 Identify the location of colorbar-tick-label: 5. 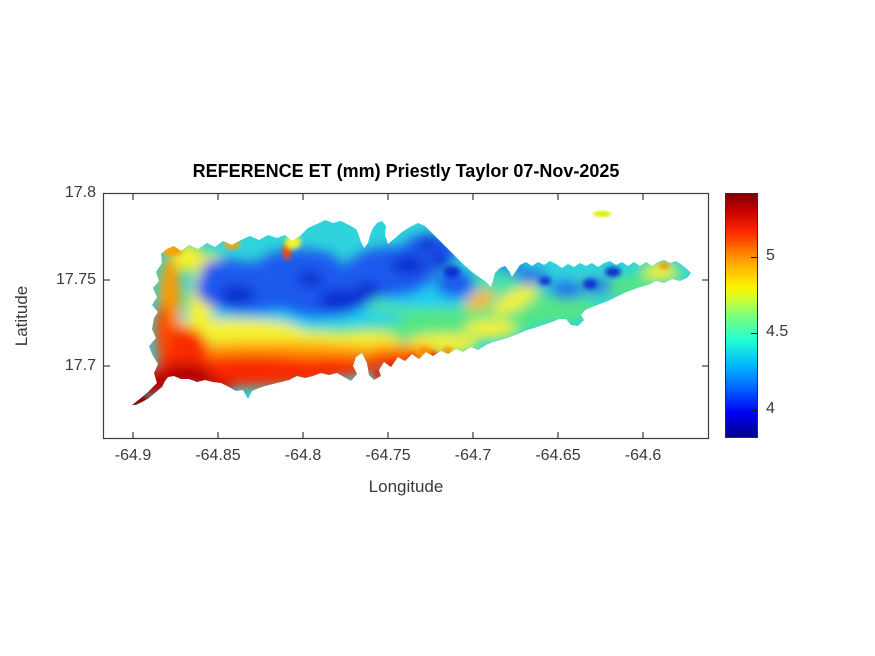
(770, 255).